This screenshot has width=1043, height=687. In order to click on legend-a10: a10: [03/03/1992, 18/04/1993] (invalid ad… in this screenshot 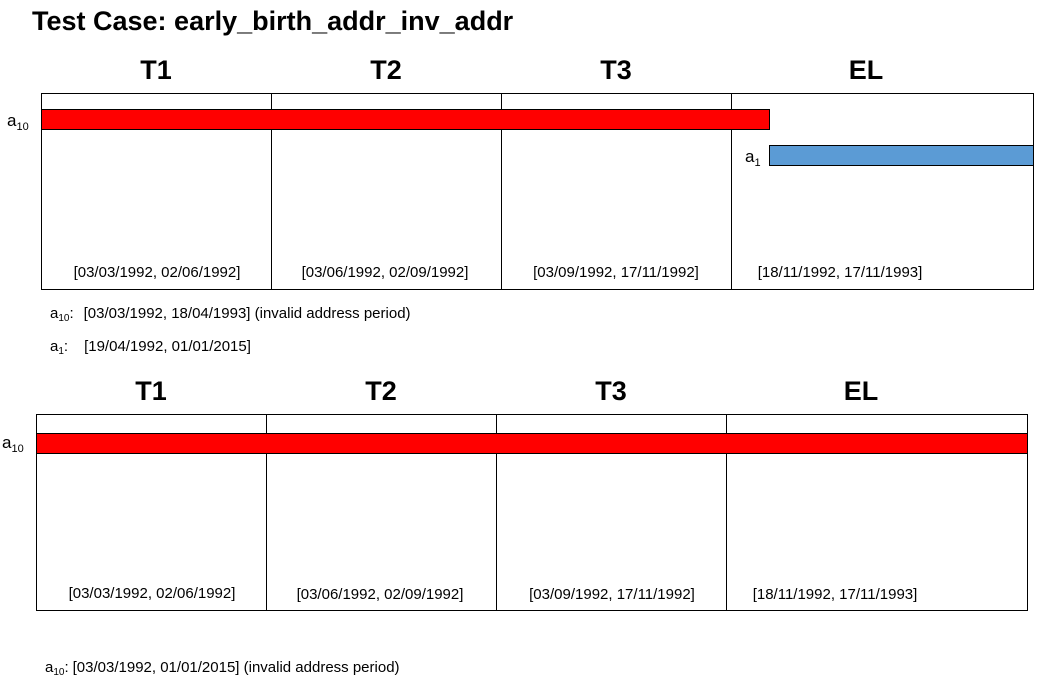, I will do `click(230, 314)`.